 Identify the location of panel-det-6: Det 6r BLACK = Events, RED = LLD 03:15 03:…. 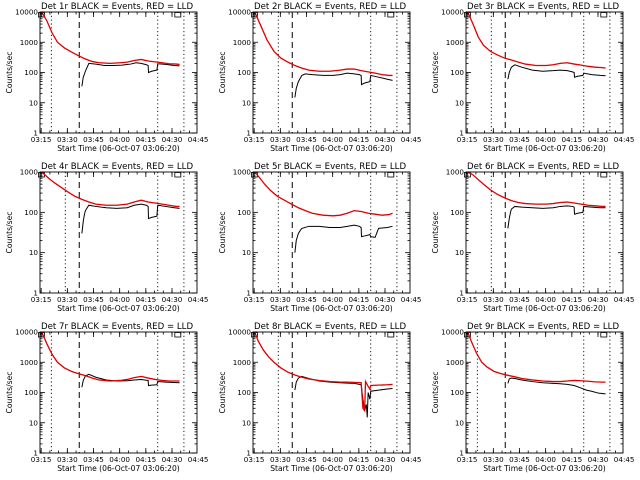
(533, 237).